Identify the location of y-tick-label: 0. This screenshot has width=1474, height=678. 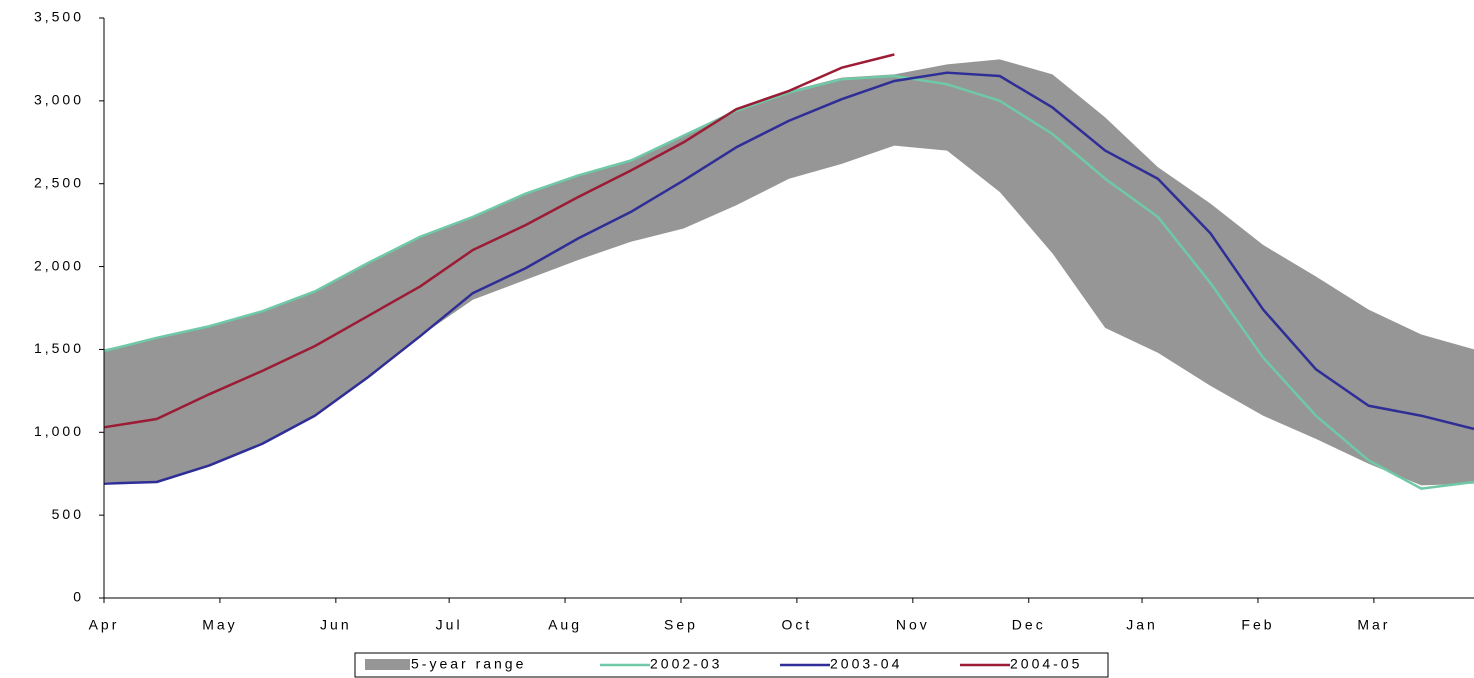
(78, 597).